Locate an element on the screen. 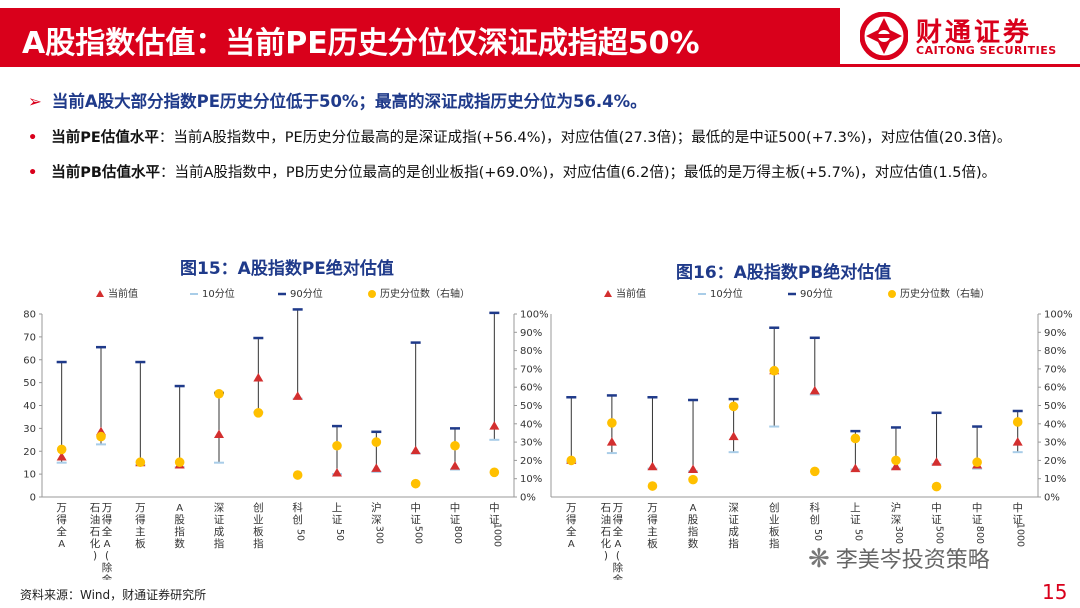 This screenshot has height=608, width=1080. y2-tick-label: 20% is located at coordinates (531, 461).